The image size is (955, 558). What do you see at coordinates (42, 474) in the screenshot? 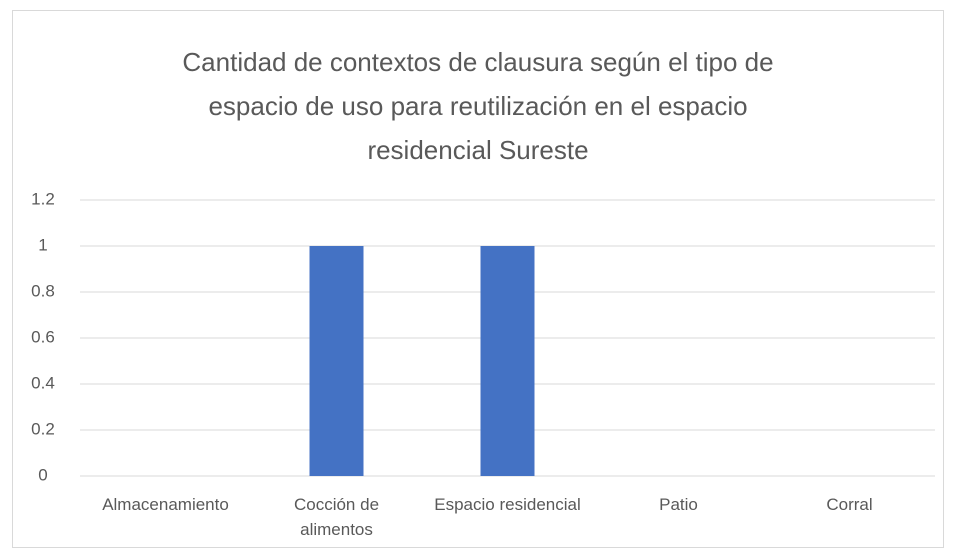
I see `y-tick-label: 0` at bounding box center [42, 474].